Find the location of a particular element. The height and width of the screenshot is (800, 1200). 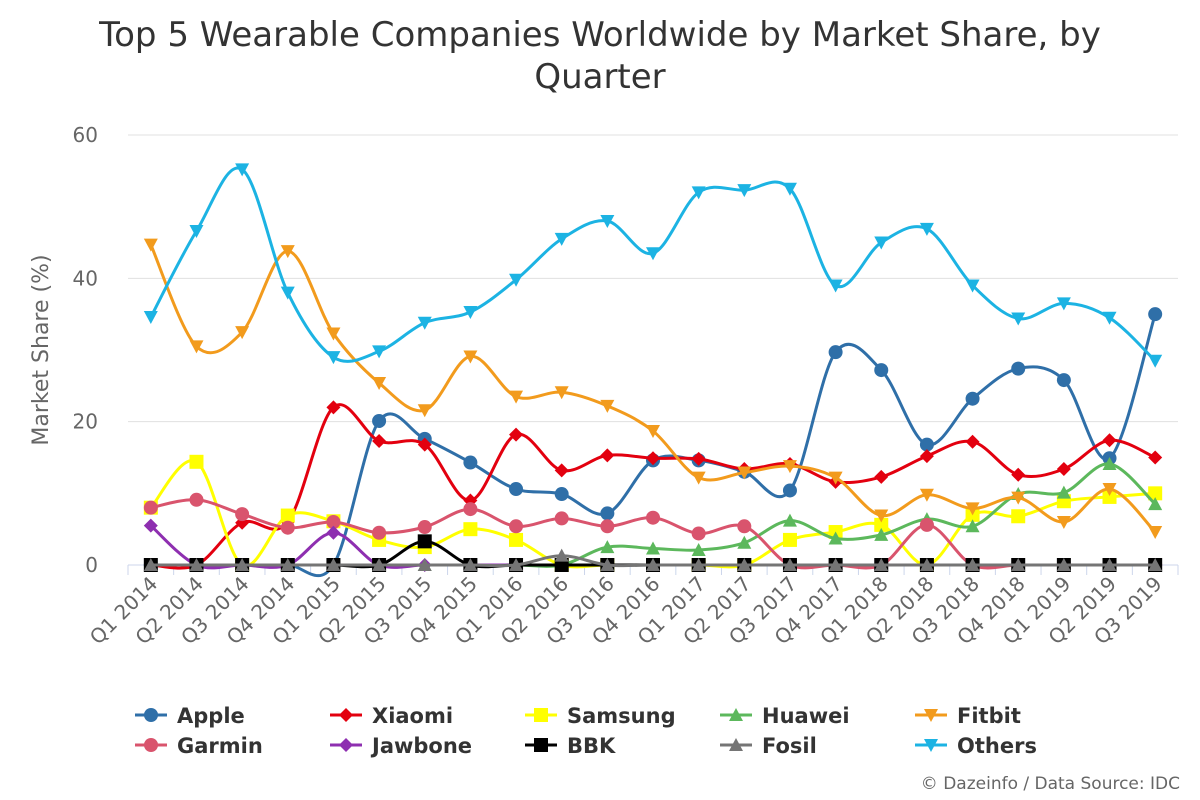

data-point-fosil-q1-2016 is located at coordinates (516, 564).